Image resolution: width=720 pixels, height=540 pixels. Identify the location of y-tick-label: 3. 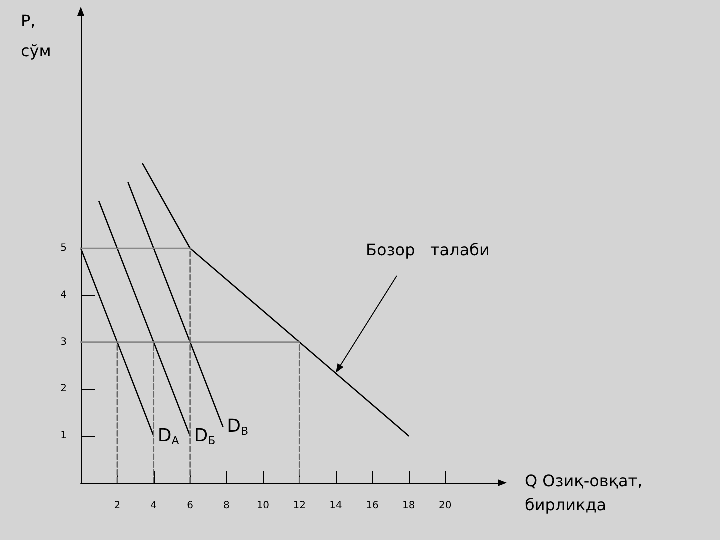
(63, 342).